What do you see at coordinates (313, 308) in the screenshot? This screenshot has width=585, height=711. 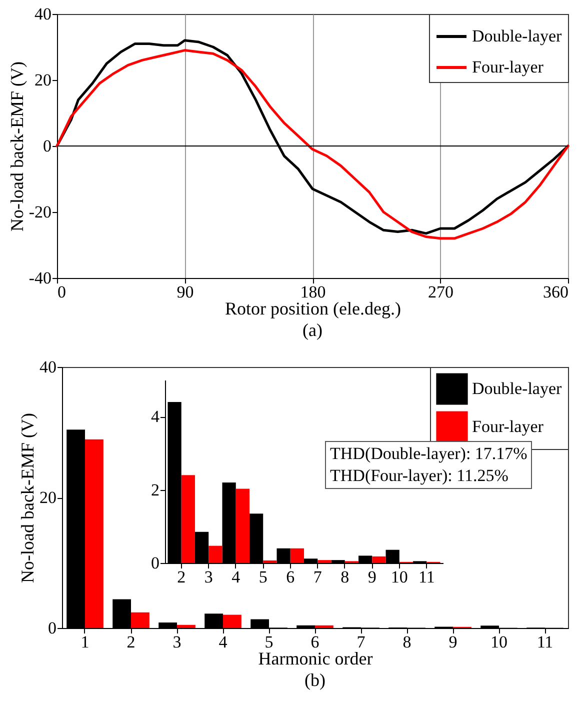 I see `x-axis-title: Rotor position (ele.deg.)` at bounding box center [313, 308].